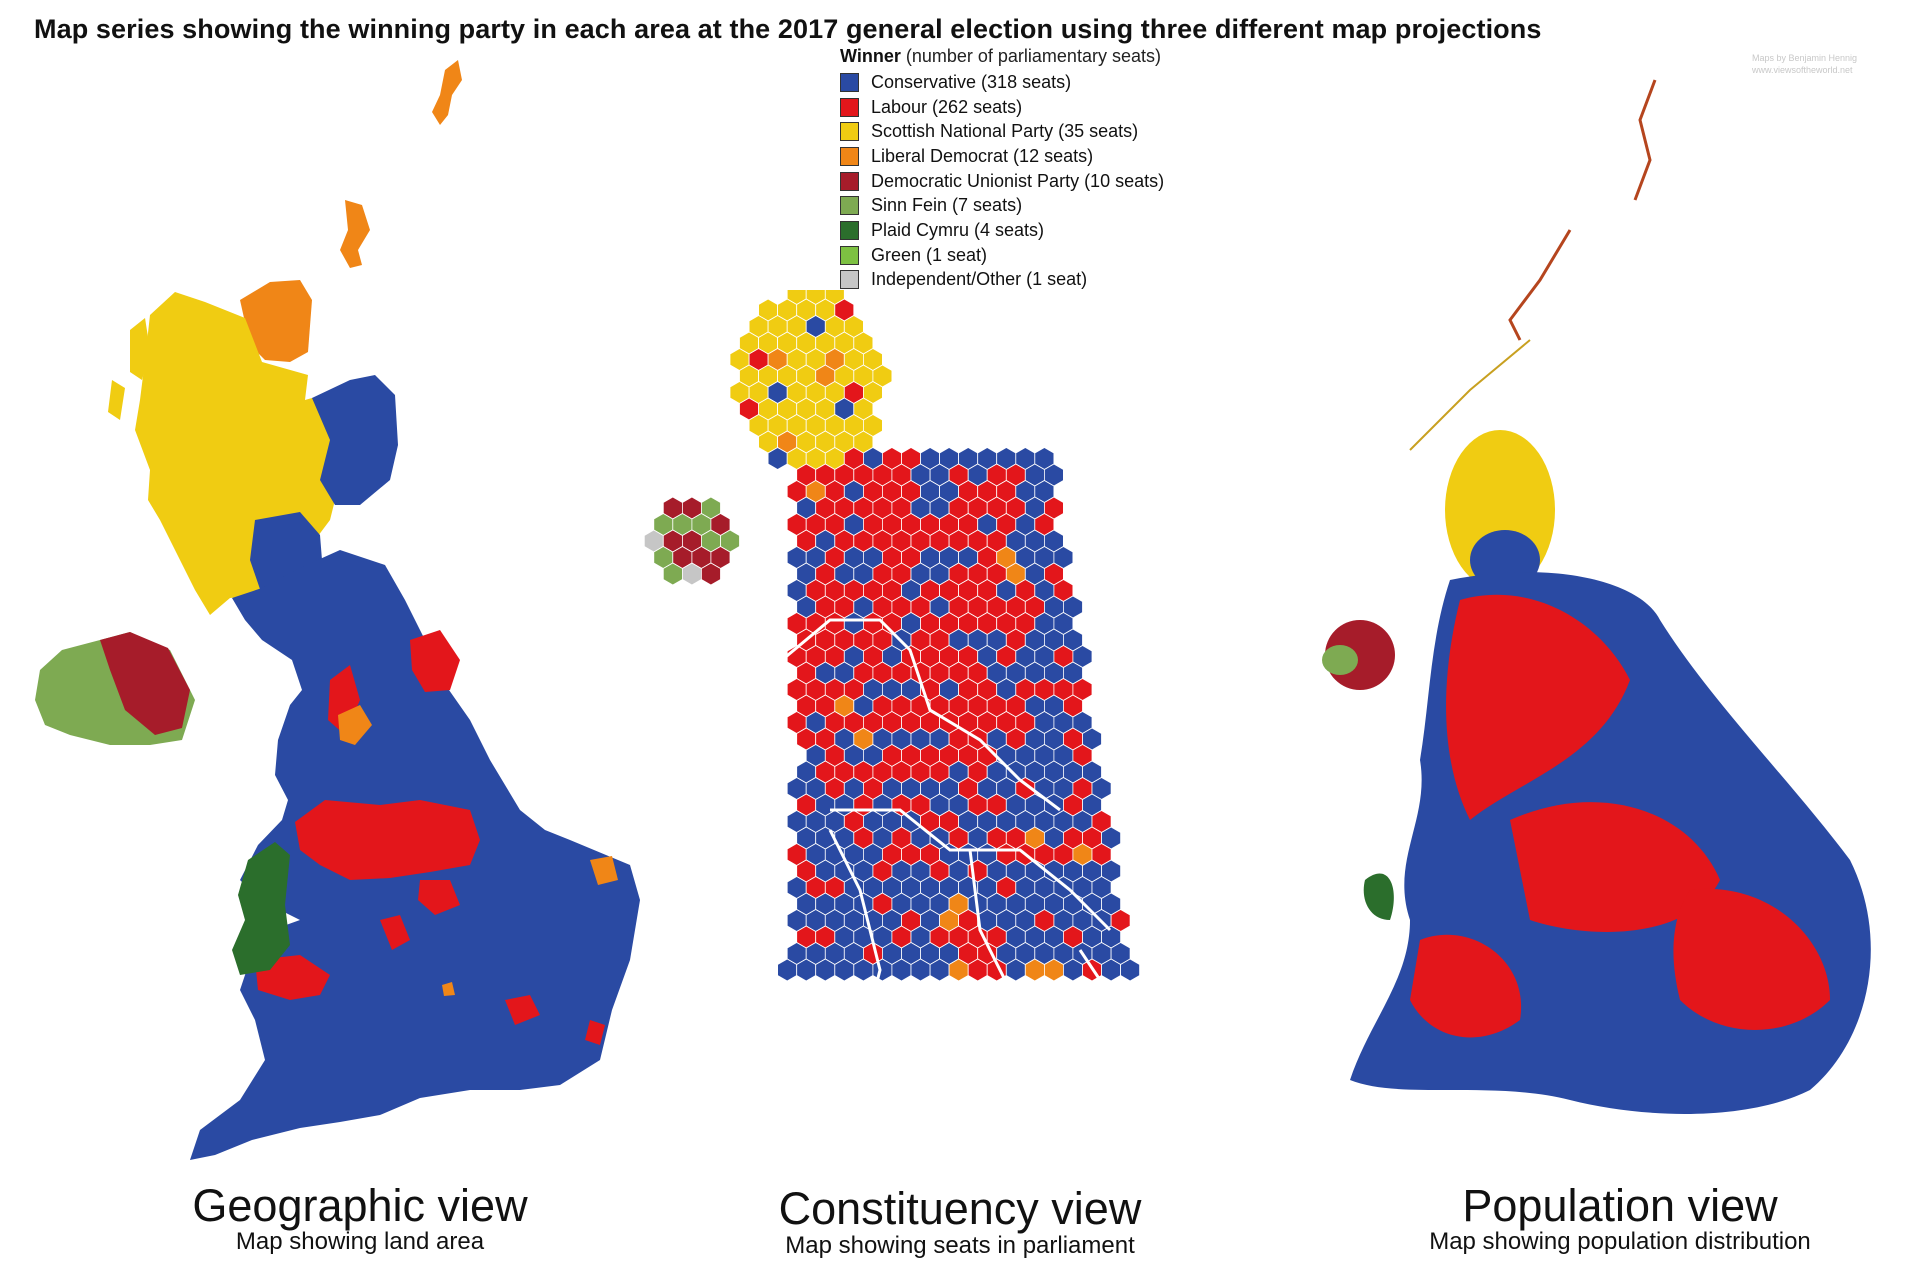  What do you see at coordinates (947, 205) in the screenshot?
I see `legend-label: Sinn Fein (7 seats)` at bounding box center [947, 205].